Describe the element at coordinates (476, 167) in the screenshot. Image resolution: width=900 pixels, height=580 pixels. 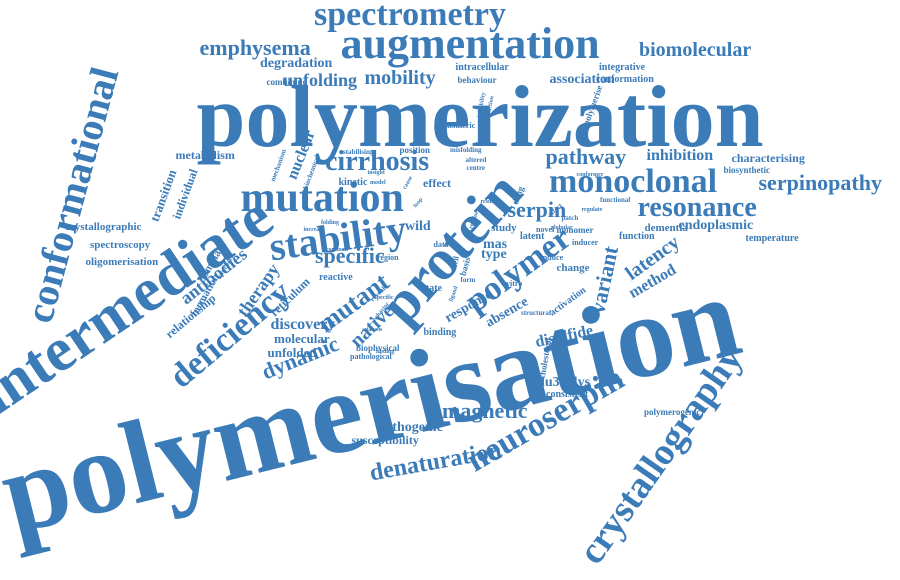
I see `word-centre-76: centre` at that location.